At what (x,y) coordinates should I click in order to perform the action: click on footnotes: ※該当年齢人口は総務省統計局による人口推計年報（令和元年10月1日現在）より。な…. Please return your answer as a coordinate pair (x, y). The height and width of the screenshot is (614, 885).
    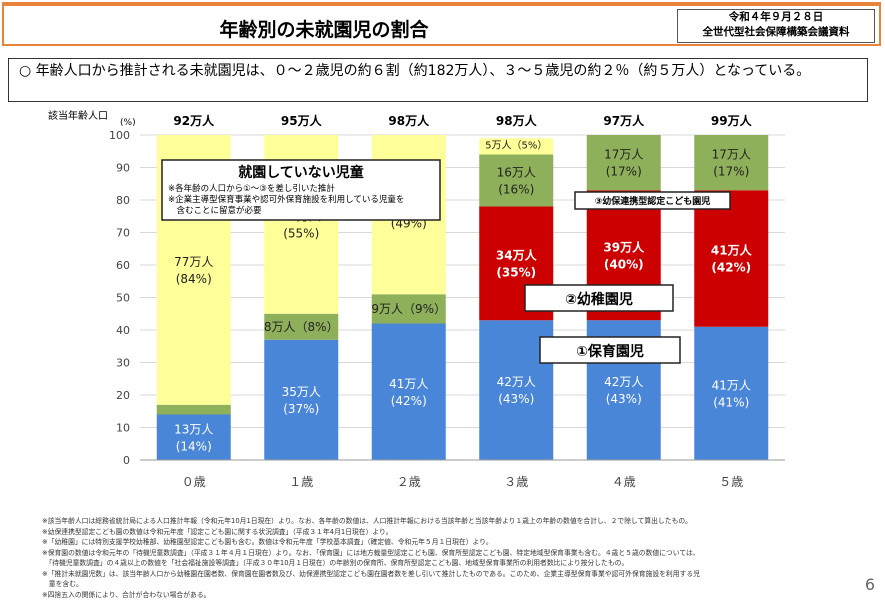
    Looking at the image, I should click on (442, 558).